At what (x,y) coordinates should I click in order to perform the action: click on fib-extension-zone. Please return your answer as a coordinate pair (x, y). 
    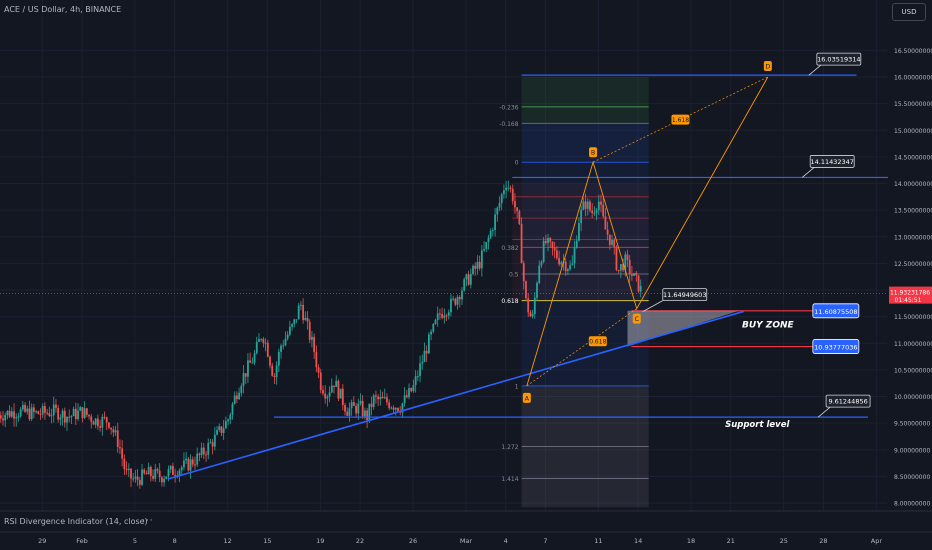
    Looking at the image, I should click on (585, 100).